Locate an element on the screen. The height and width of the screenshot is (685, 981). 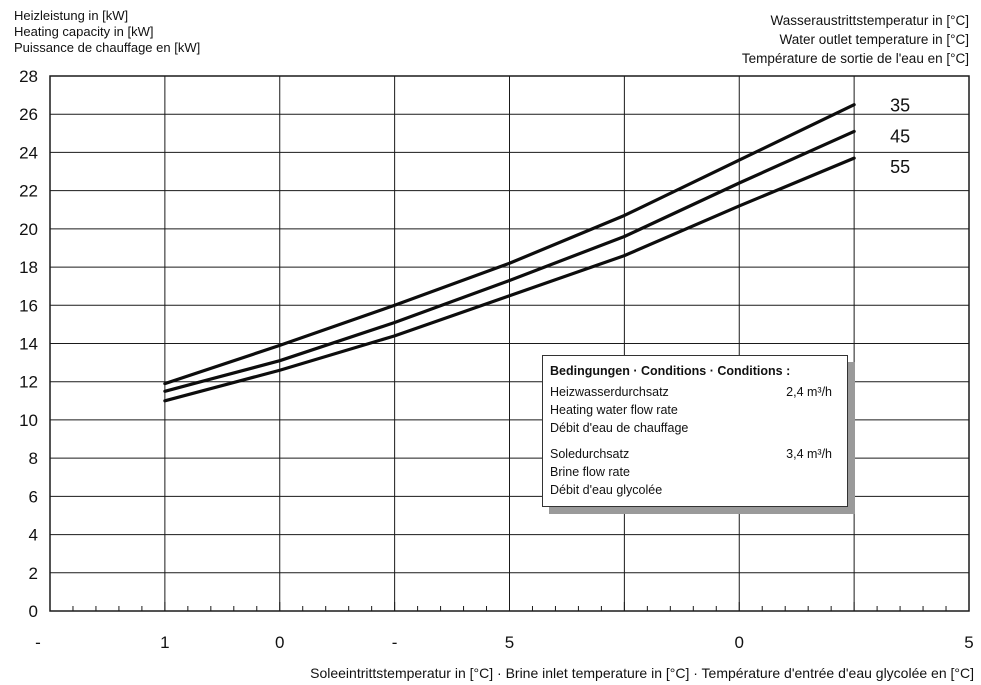
water-flow-label-de: Heizwasserdurchsatz is located at coordinates (609, 392).